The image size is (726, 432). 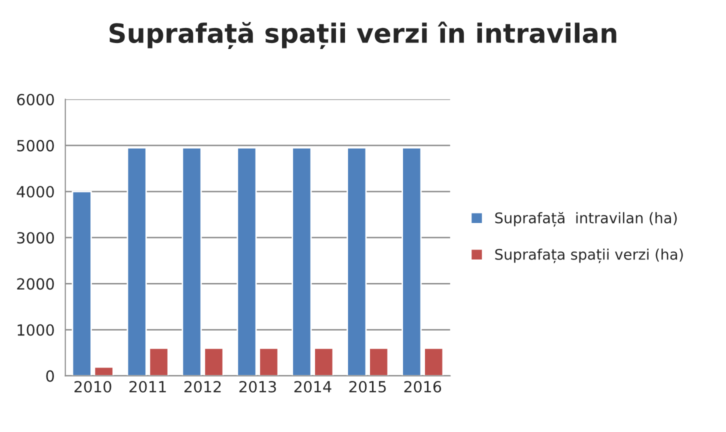 What do you see at coordinates (589, 256) in the screenshot?
I see `legend-label: Suprafața spații verzi (ha)` at bounding box center [589, 256].